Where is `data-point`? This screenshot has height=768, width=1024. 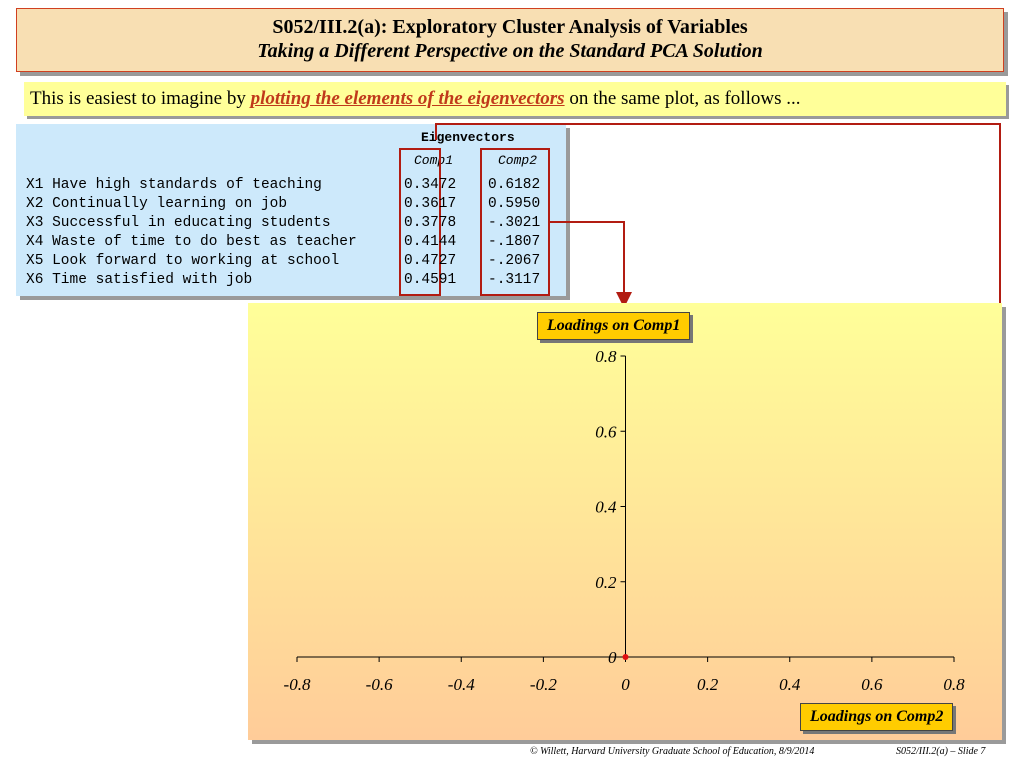 data-point is located at coordinates (625, 657).